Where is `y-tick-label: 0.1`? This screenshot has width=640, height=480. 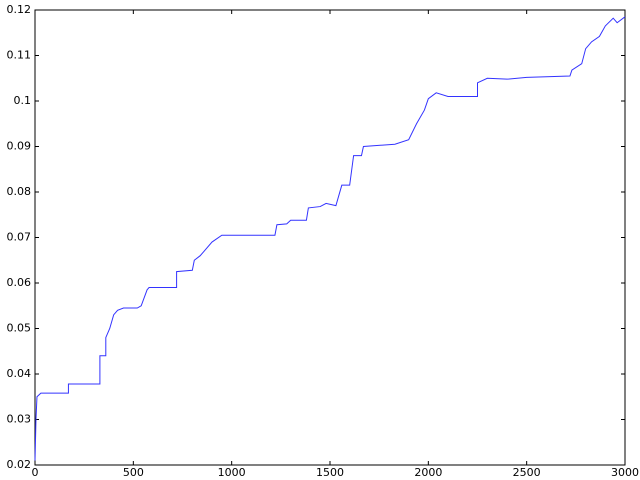 y-tick-label: 0.1 is located at coordinates (23, 100).